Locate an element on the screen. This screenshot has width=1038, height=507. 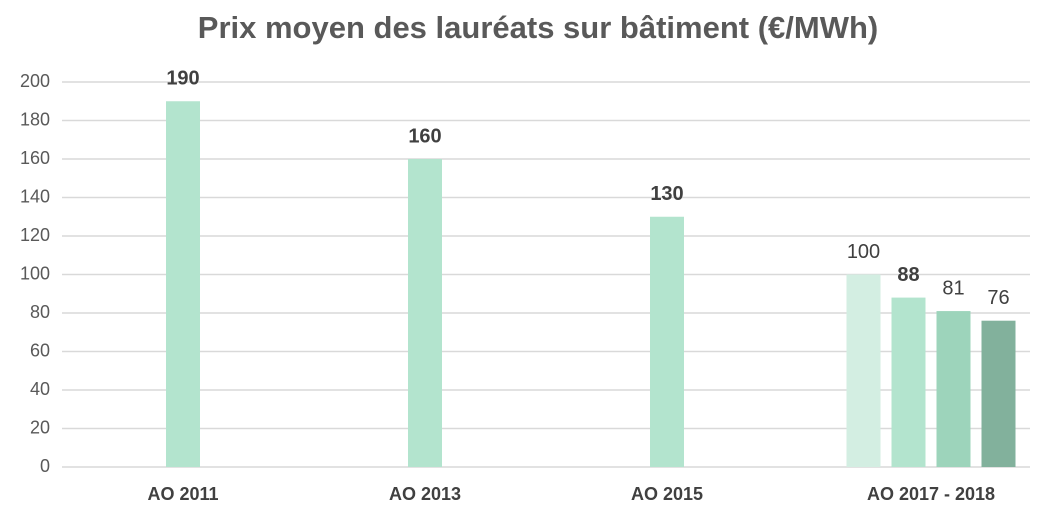
data-label: 76 is located at coordinates (998, 298).